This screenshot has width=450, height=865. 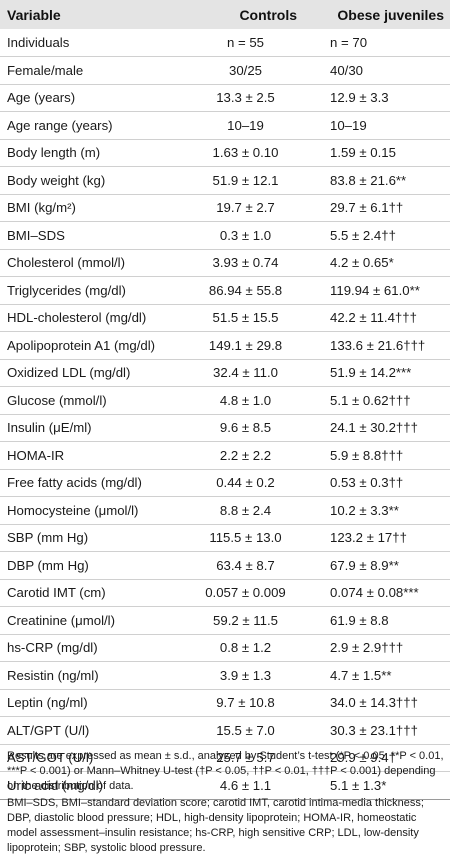 I want to click on cell-variable: Free fatty acids (mg/dl), so click(x=74, y=483).